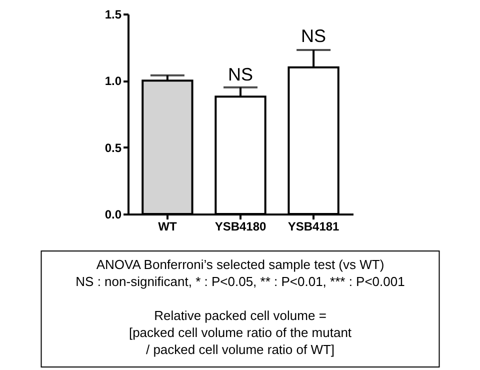 This screenshot has width=480, height=370. Describe the element at coordinates (168, 227) in the screenshot. I see `x-tick-label: WT` at that location.